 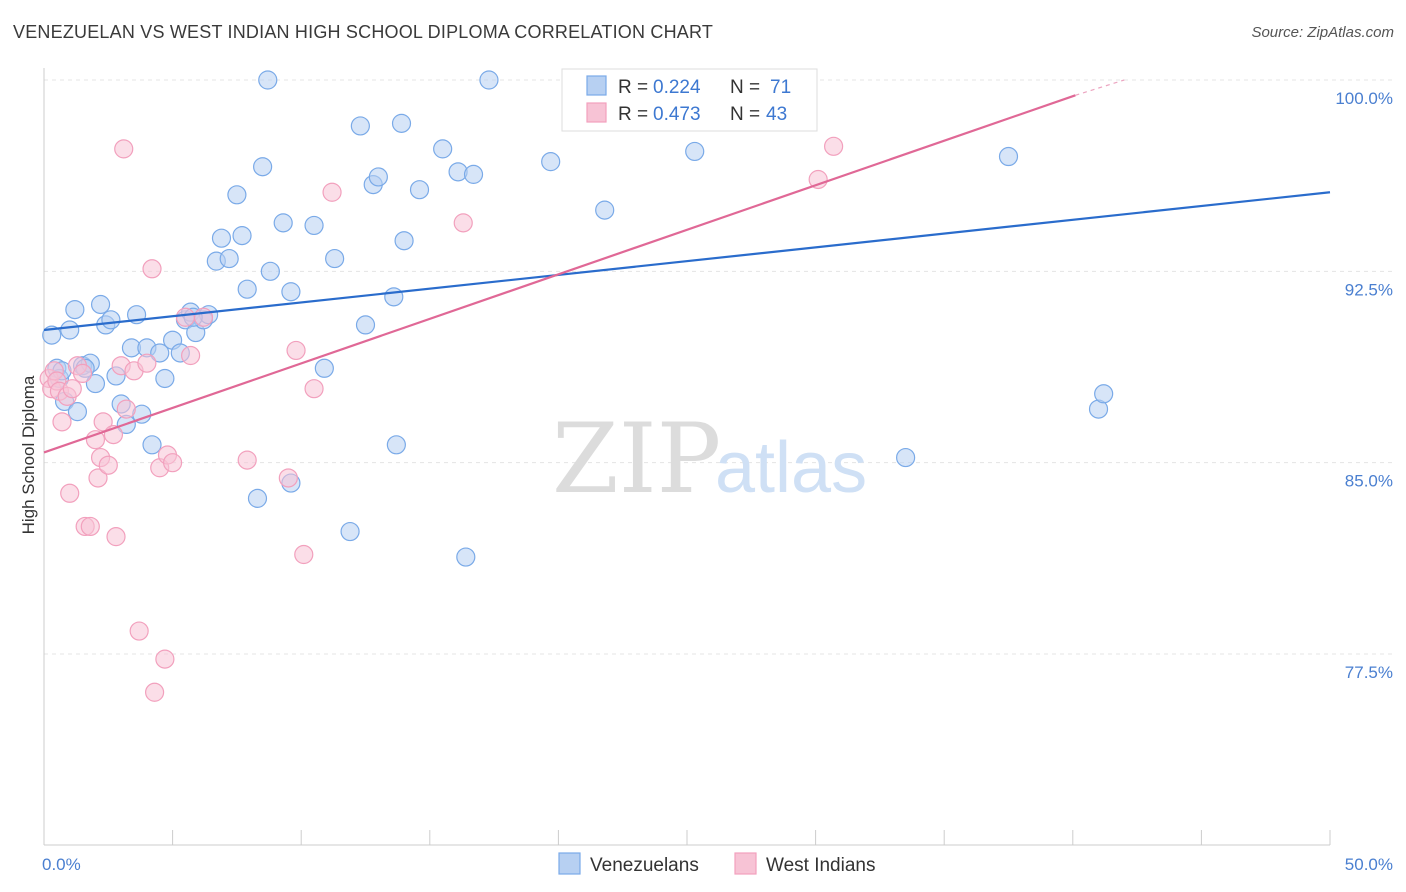 What do you see at coordinates (1322, 32) in the screenshot?
I see `source-label: Source: ZipAtlas.com` at bounding box center [1322, 32].